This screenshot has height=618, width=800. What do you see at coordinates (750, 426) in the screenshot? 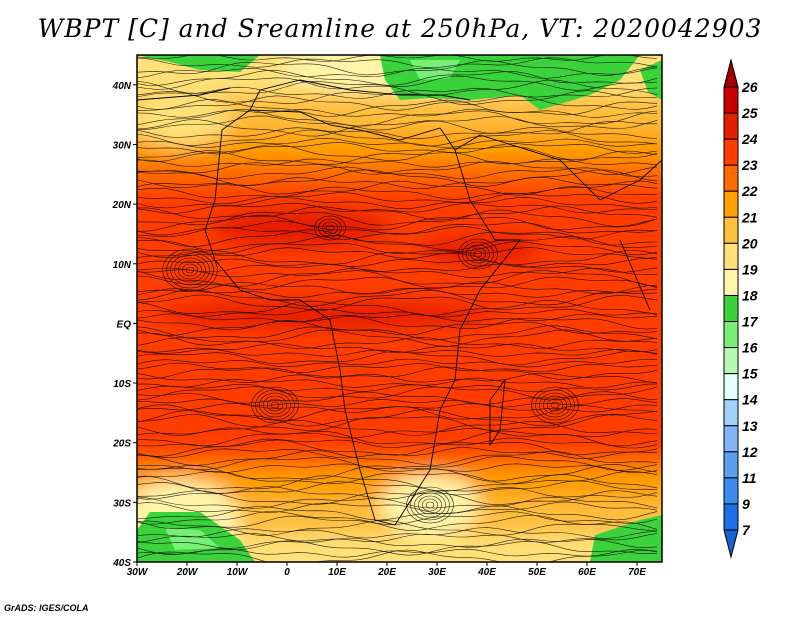
I see `colorbar-label: 13` at bounding box center [750, 426].